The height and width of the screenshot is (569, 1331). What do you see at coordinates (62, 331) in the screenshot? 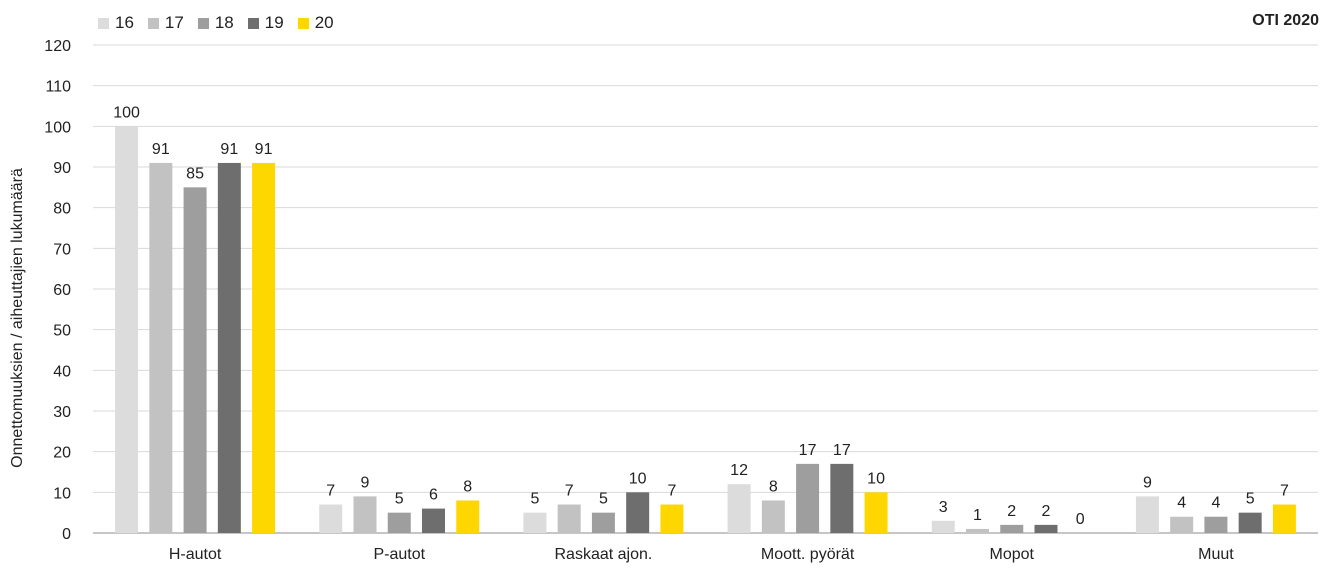
I see `y-tick-label: 50` at bounding box center [62, 331].